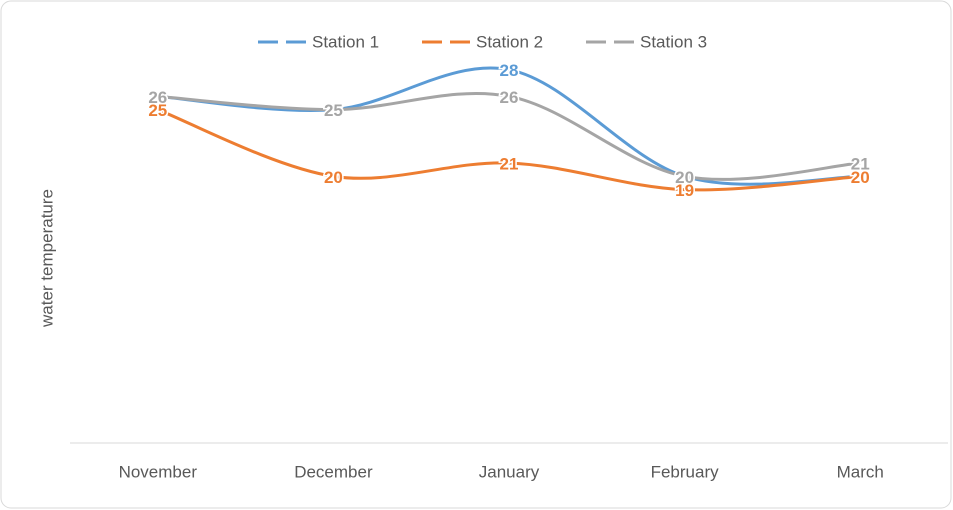  I want to click on y-axis-label: water temperature, so click(46, 258).